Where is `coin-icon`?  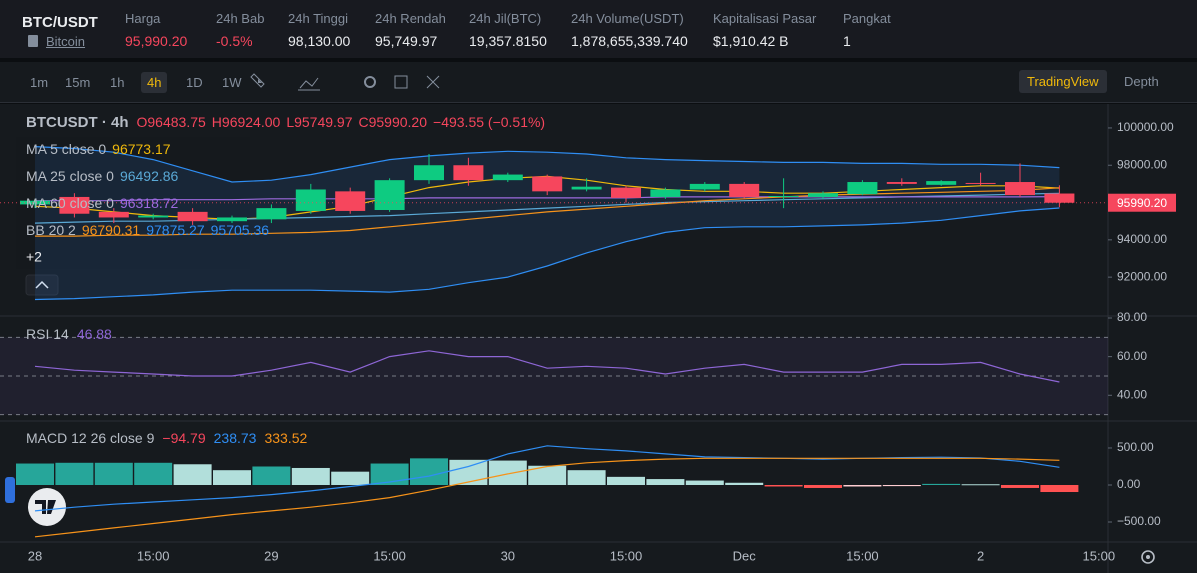
coin-icon is located at coordinates (33, 41).